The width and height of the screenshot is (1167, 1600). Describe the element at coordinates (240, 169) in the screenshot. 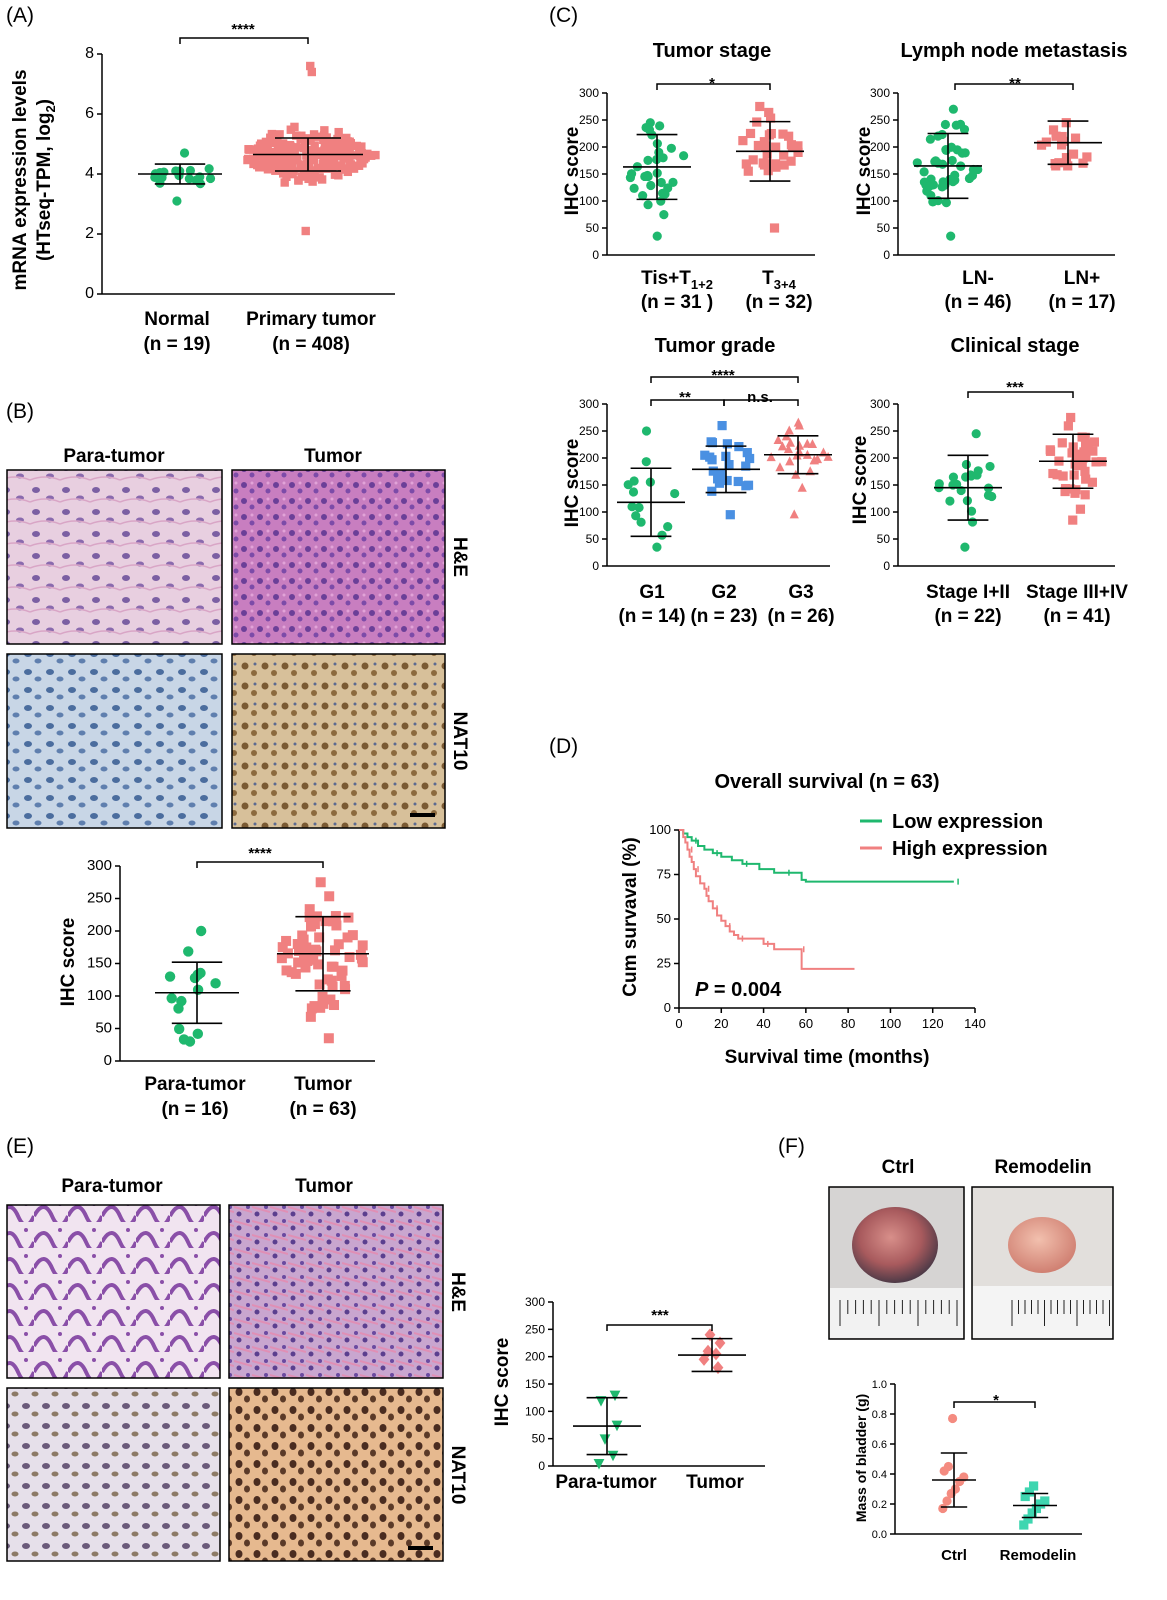

I see `panel-a-axes: 0 2 4 6 8` at that location.